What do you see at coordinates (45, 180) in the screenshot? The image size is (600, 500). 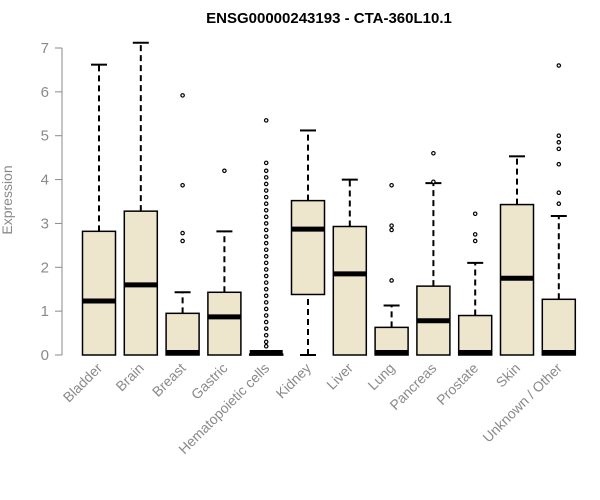 I see `y-tick-label: 4` at bounding box center [45, 180].